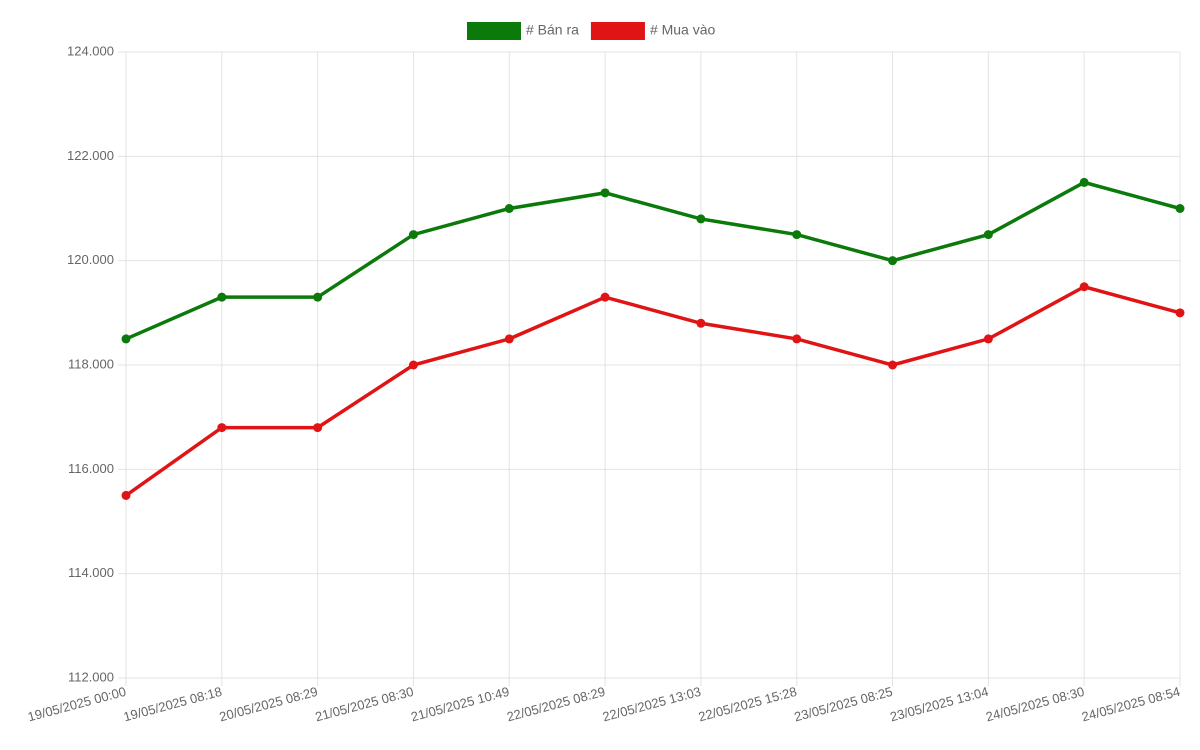  What do you see at coordinates (844, 704) in the screenshot?
I see `x-tick-label: 23/05/2025 08:25` at bounding box center [844, 704].